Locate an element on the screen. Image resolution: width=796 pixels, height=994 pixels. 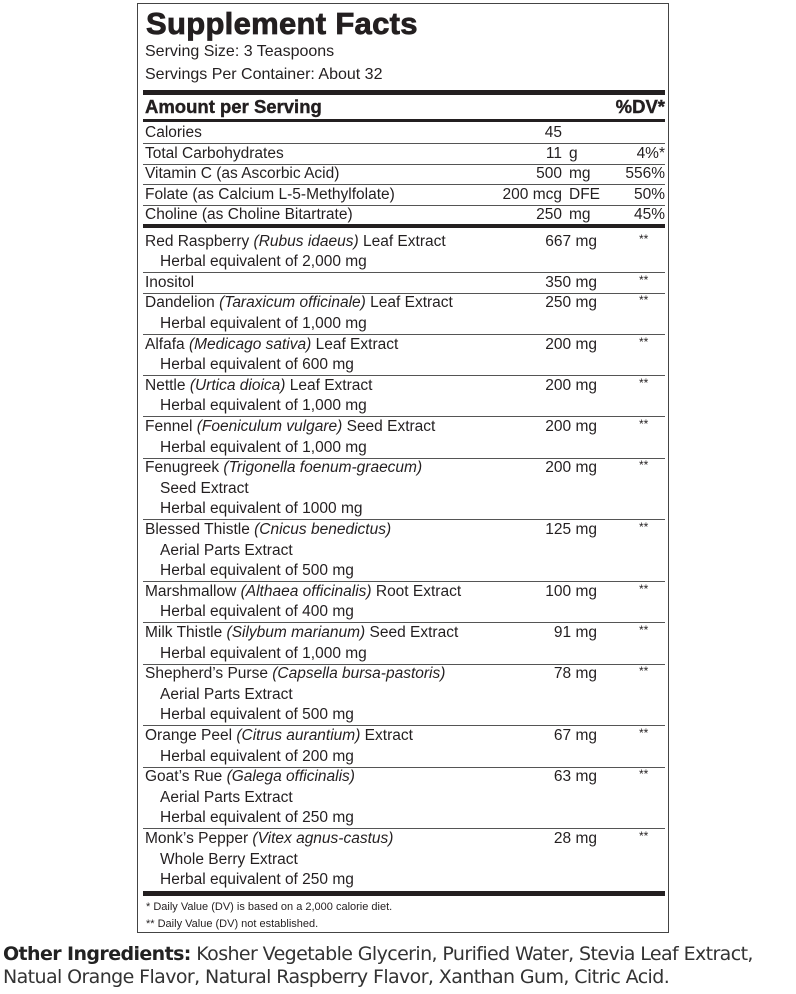
nutrient-dv: 4%* is located at coordinates (650, 153).